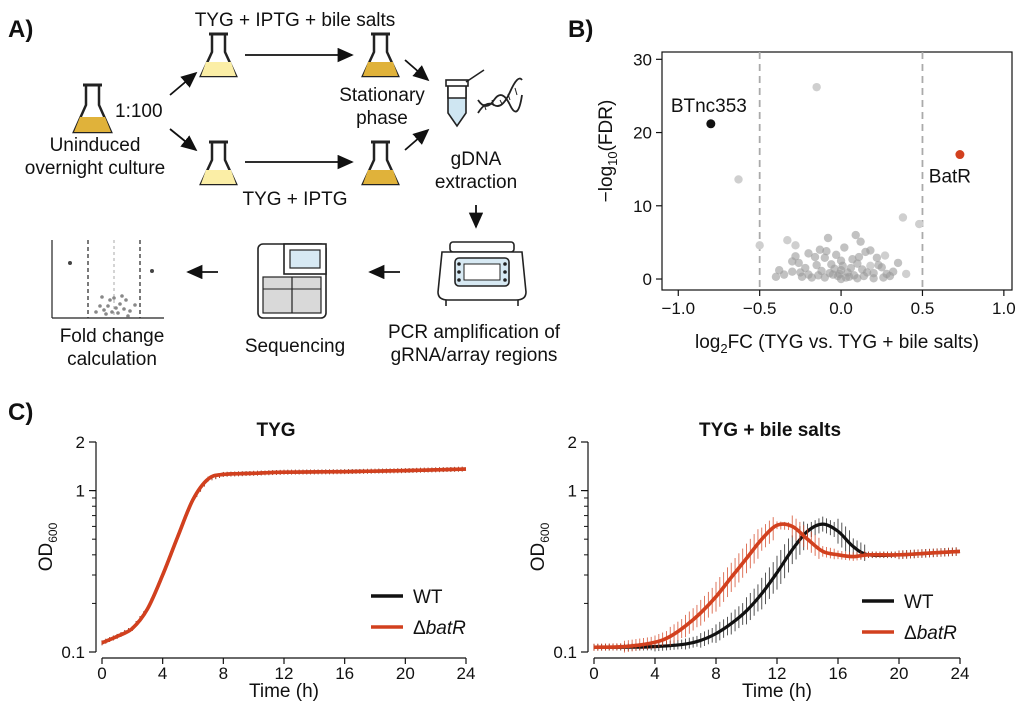  I want to click on uninduced-label-2: overnight culture, so click(95, 168).